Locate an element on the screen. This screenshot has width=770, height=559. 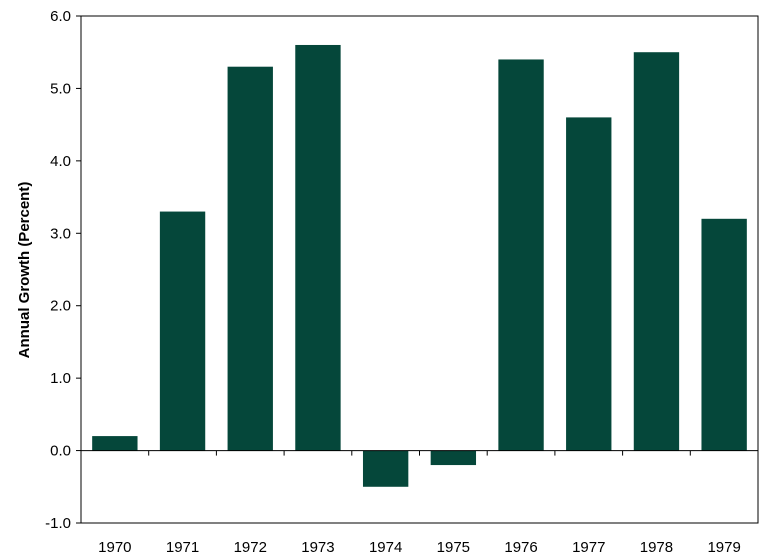
x-tick-label: 1970 is located at coordinates (114, 547).